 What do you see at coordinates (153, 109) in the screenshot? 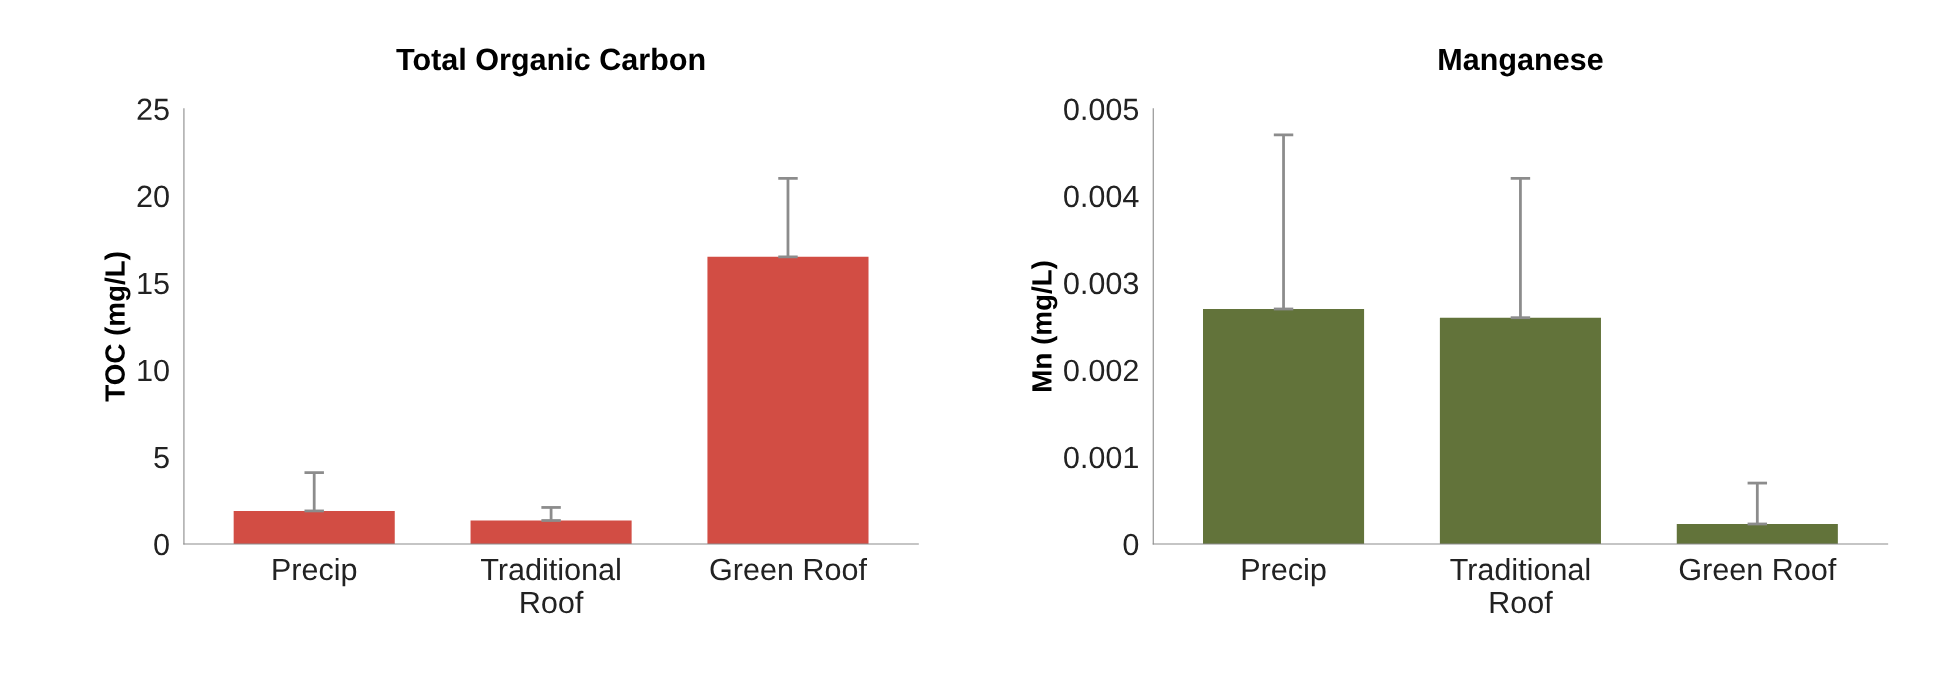
I see `y-tick-label: 25` at bounding box center [153, 109].